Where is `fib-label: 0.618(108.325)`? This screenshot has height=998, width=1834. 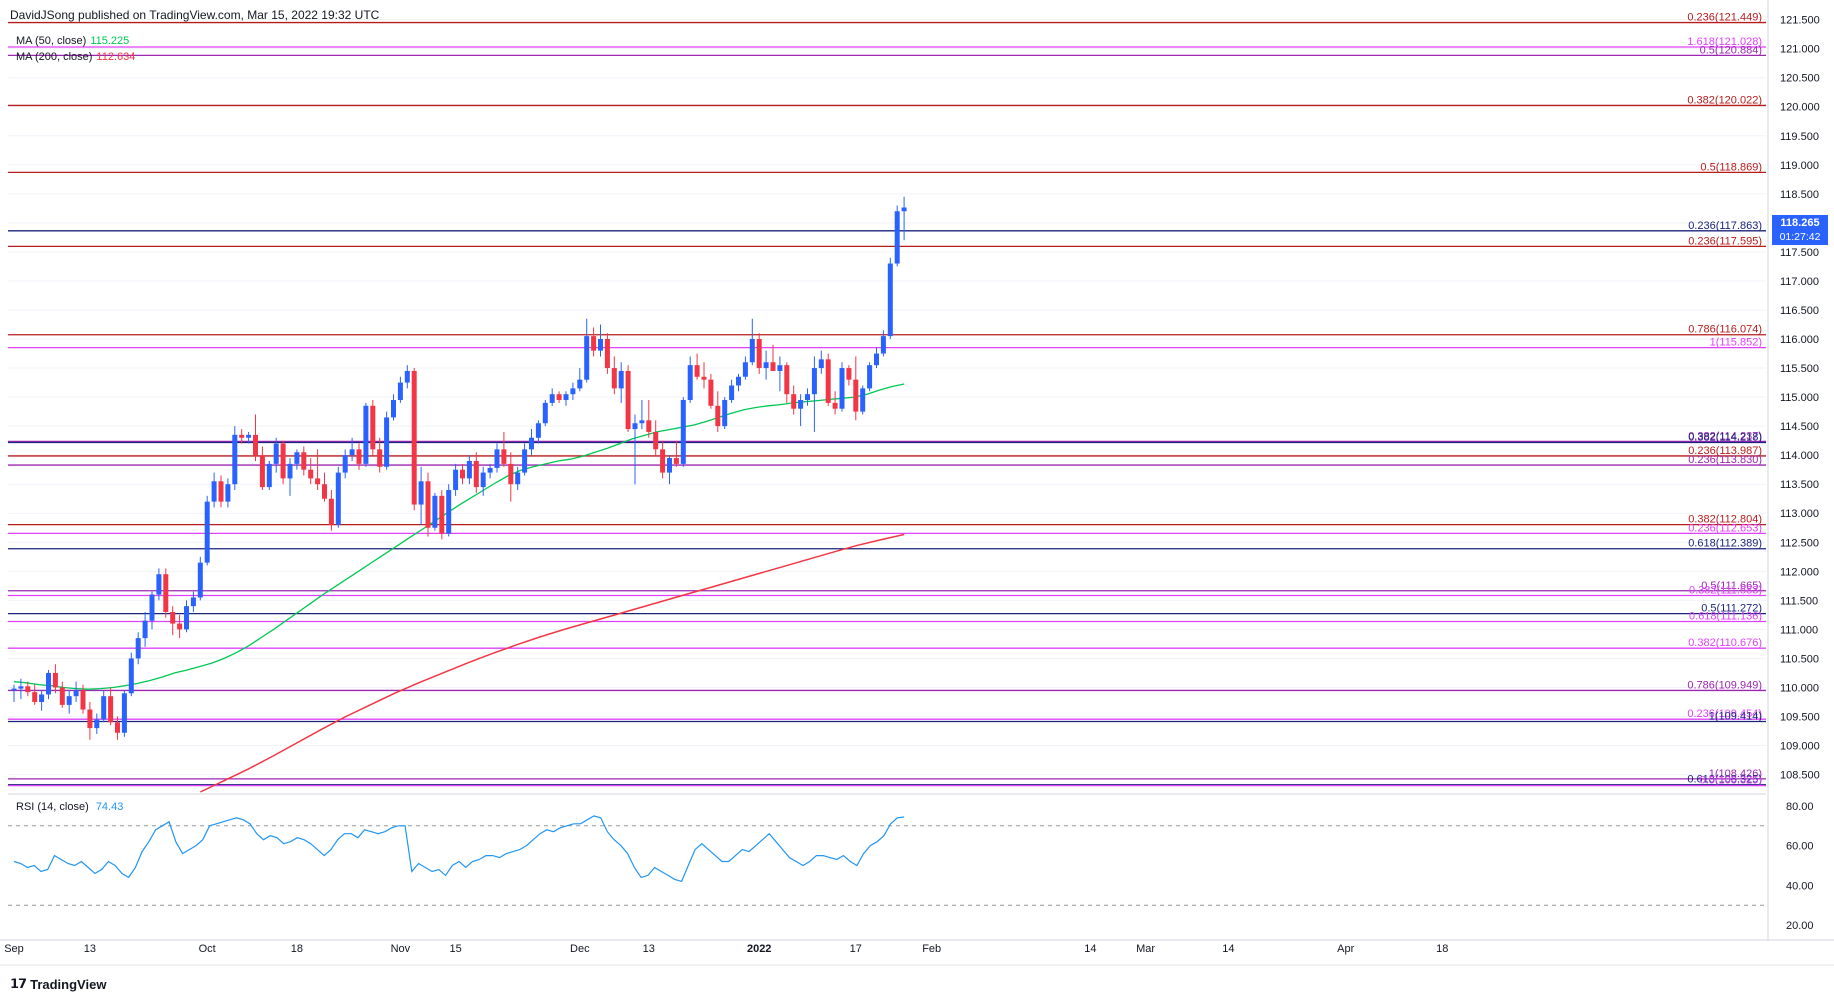 fib-label: 0.618(108.325) is located at coordinates (1724, 780).